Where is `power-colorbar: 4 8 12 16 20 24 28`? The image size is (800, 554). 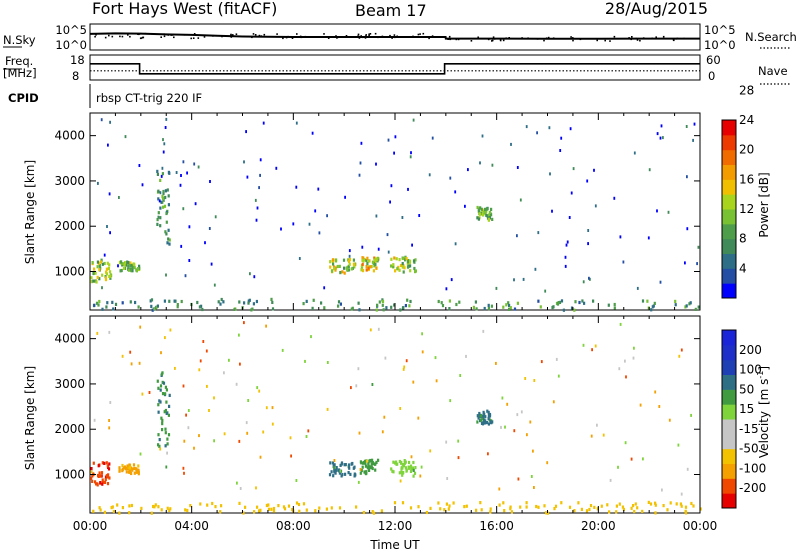
power-colorbar: 4 8 12 16 20 24 28 is located at coordinates (737, 191).